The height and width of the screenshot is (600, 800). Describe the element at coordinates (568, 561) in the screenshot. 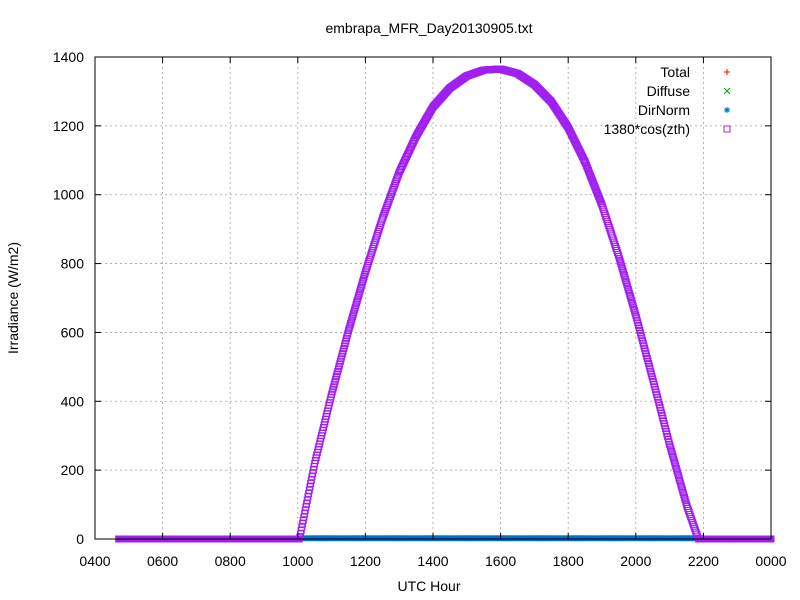

I see `x-tick-label: 1800` at that location.